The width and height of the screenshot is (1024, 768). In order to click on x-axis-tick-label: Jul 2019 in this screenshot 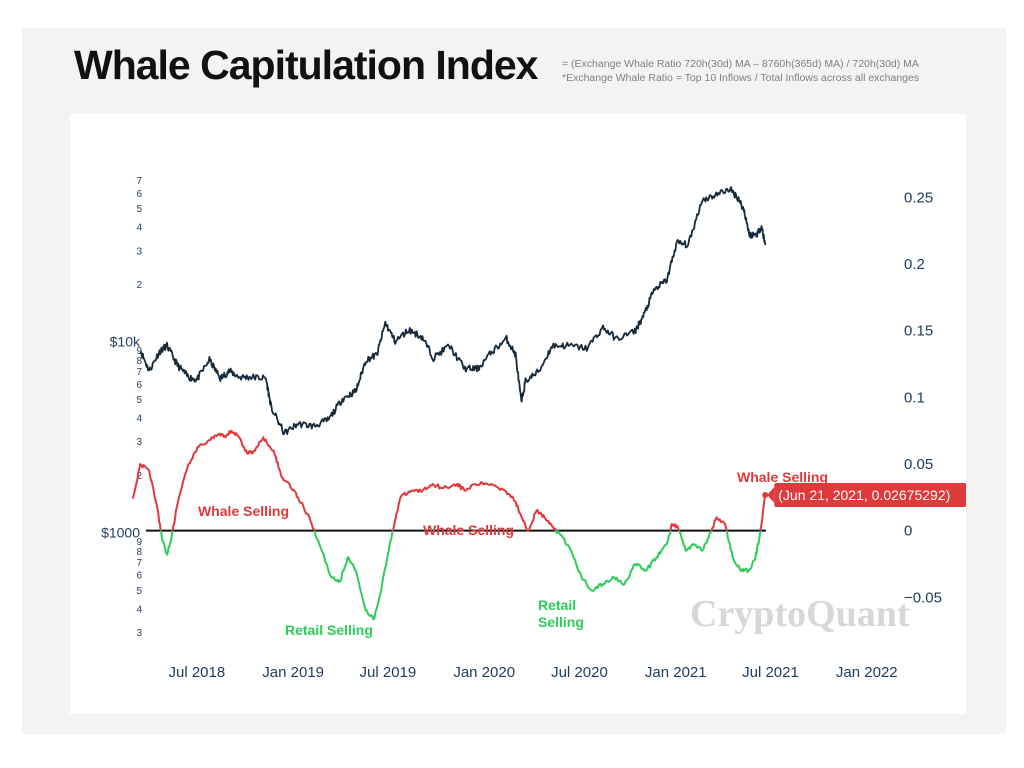, I will do `click(388, 672)`.